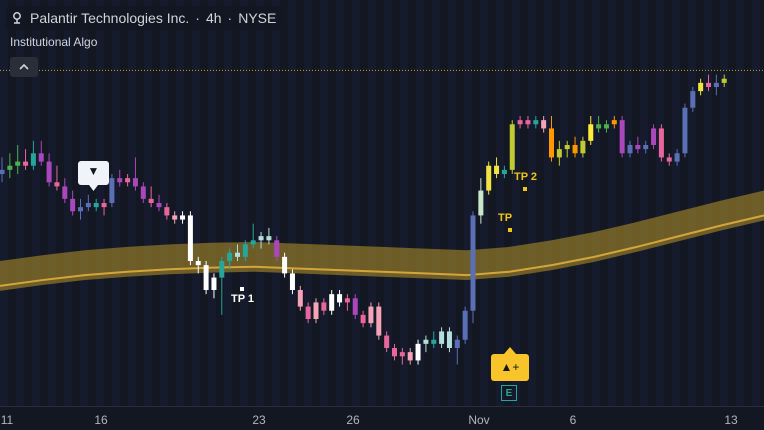 The width and height of the screenshot is (764, 430). What do you see at coordinates (54, 42) in the screenshot?
I see `indicator-name: Institutional Algo` at bounding box center [54, 42].